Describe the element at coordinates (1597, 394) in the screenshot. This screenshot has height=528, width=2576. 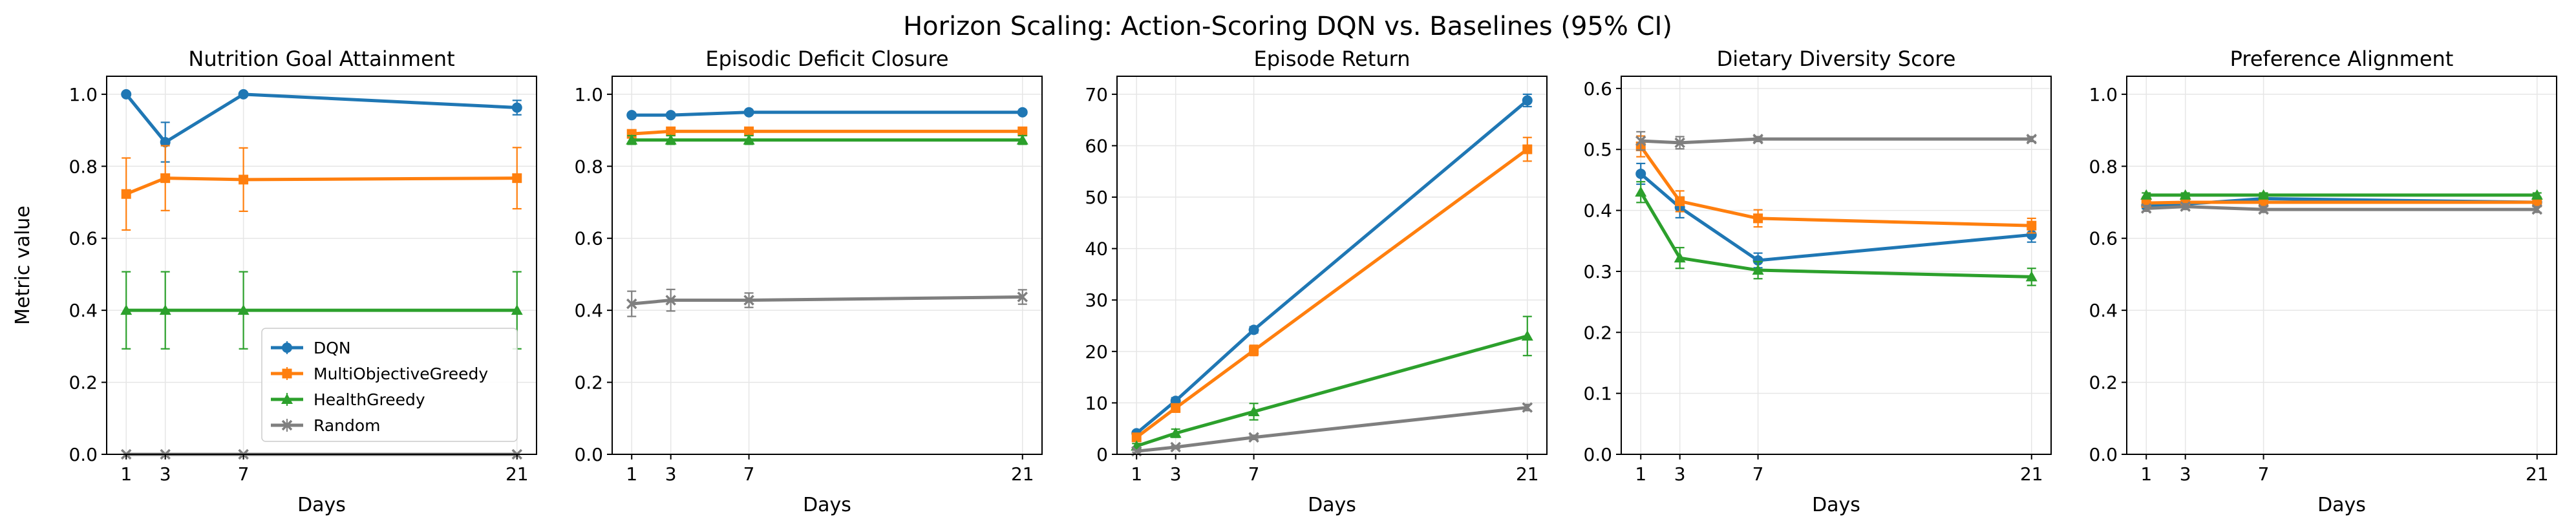
I see `y-tick-label: 0.1` at that location.